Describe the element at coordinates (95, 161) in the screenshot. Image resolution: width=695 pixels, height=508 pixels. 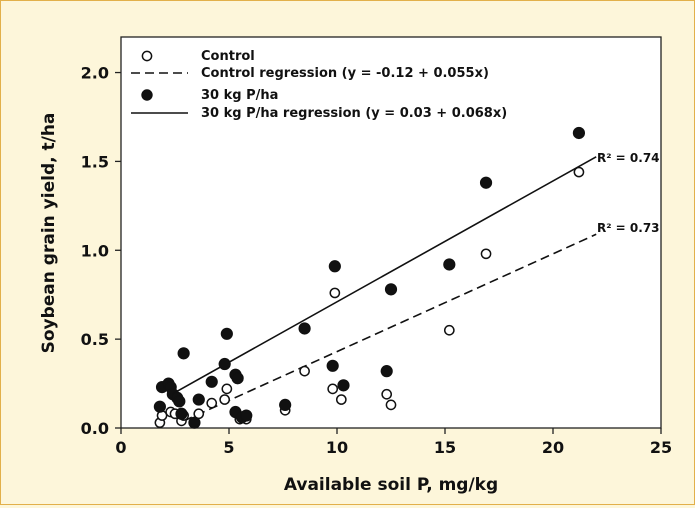
I see `y-tick-label: 1.5` at that location.